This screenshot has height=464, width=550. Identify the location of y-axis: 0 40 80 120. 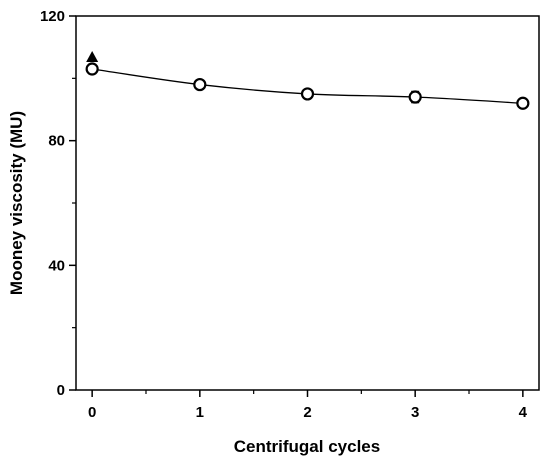
(58, 203).